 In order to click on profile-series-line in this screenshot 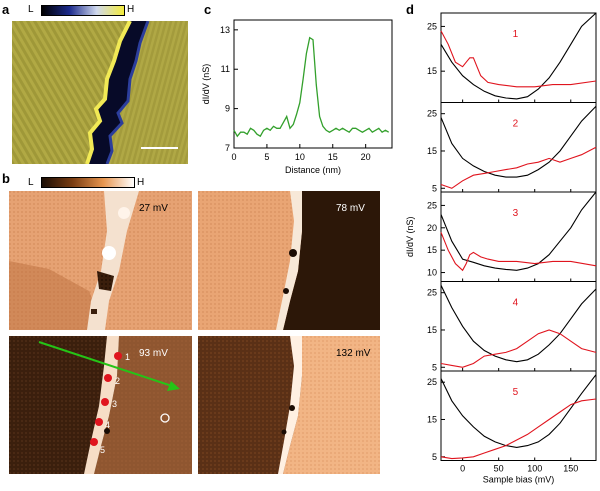, I will do `click(311, 87)`.